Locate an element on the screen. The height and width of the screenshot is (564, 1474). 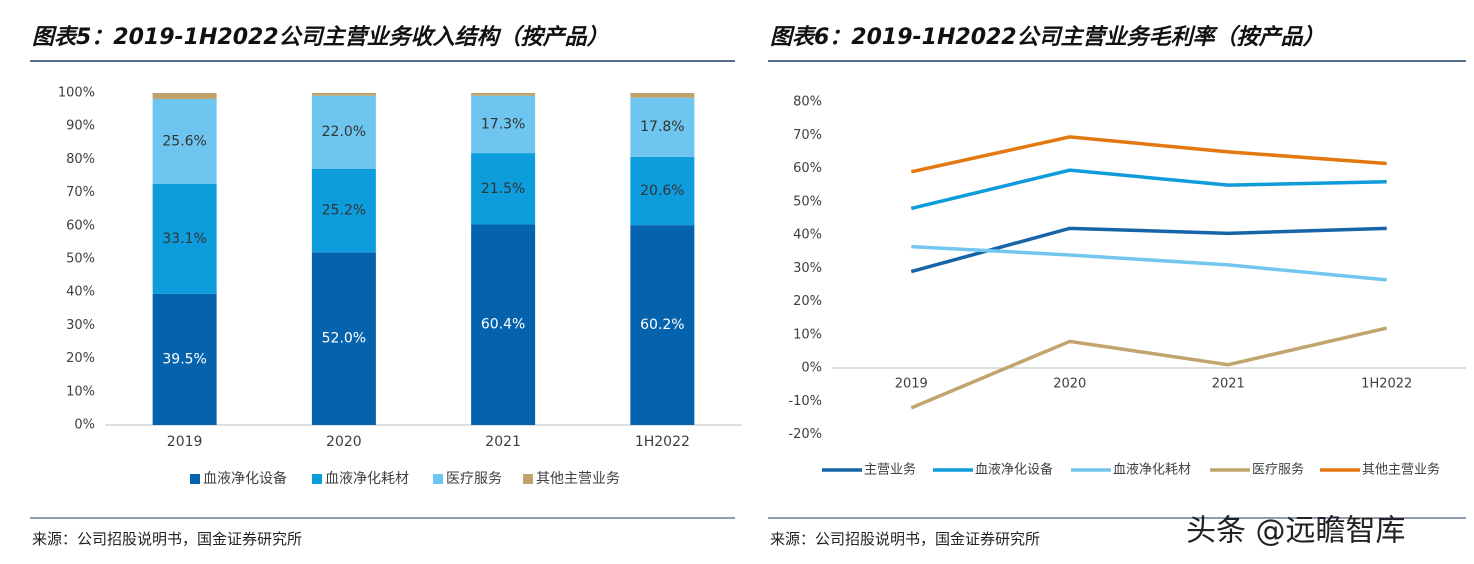
value-label: 60.4% is located at coordinates (503, 325).